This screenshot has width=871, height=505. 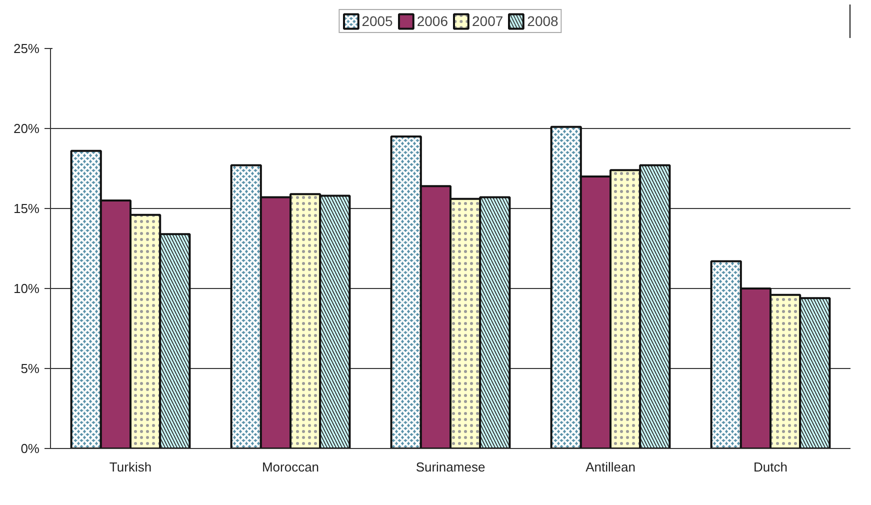 I want to click on y-tick-label: 0%, so click(x=30, y=448).